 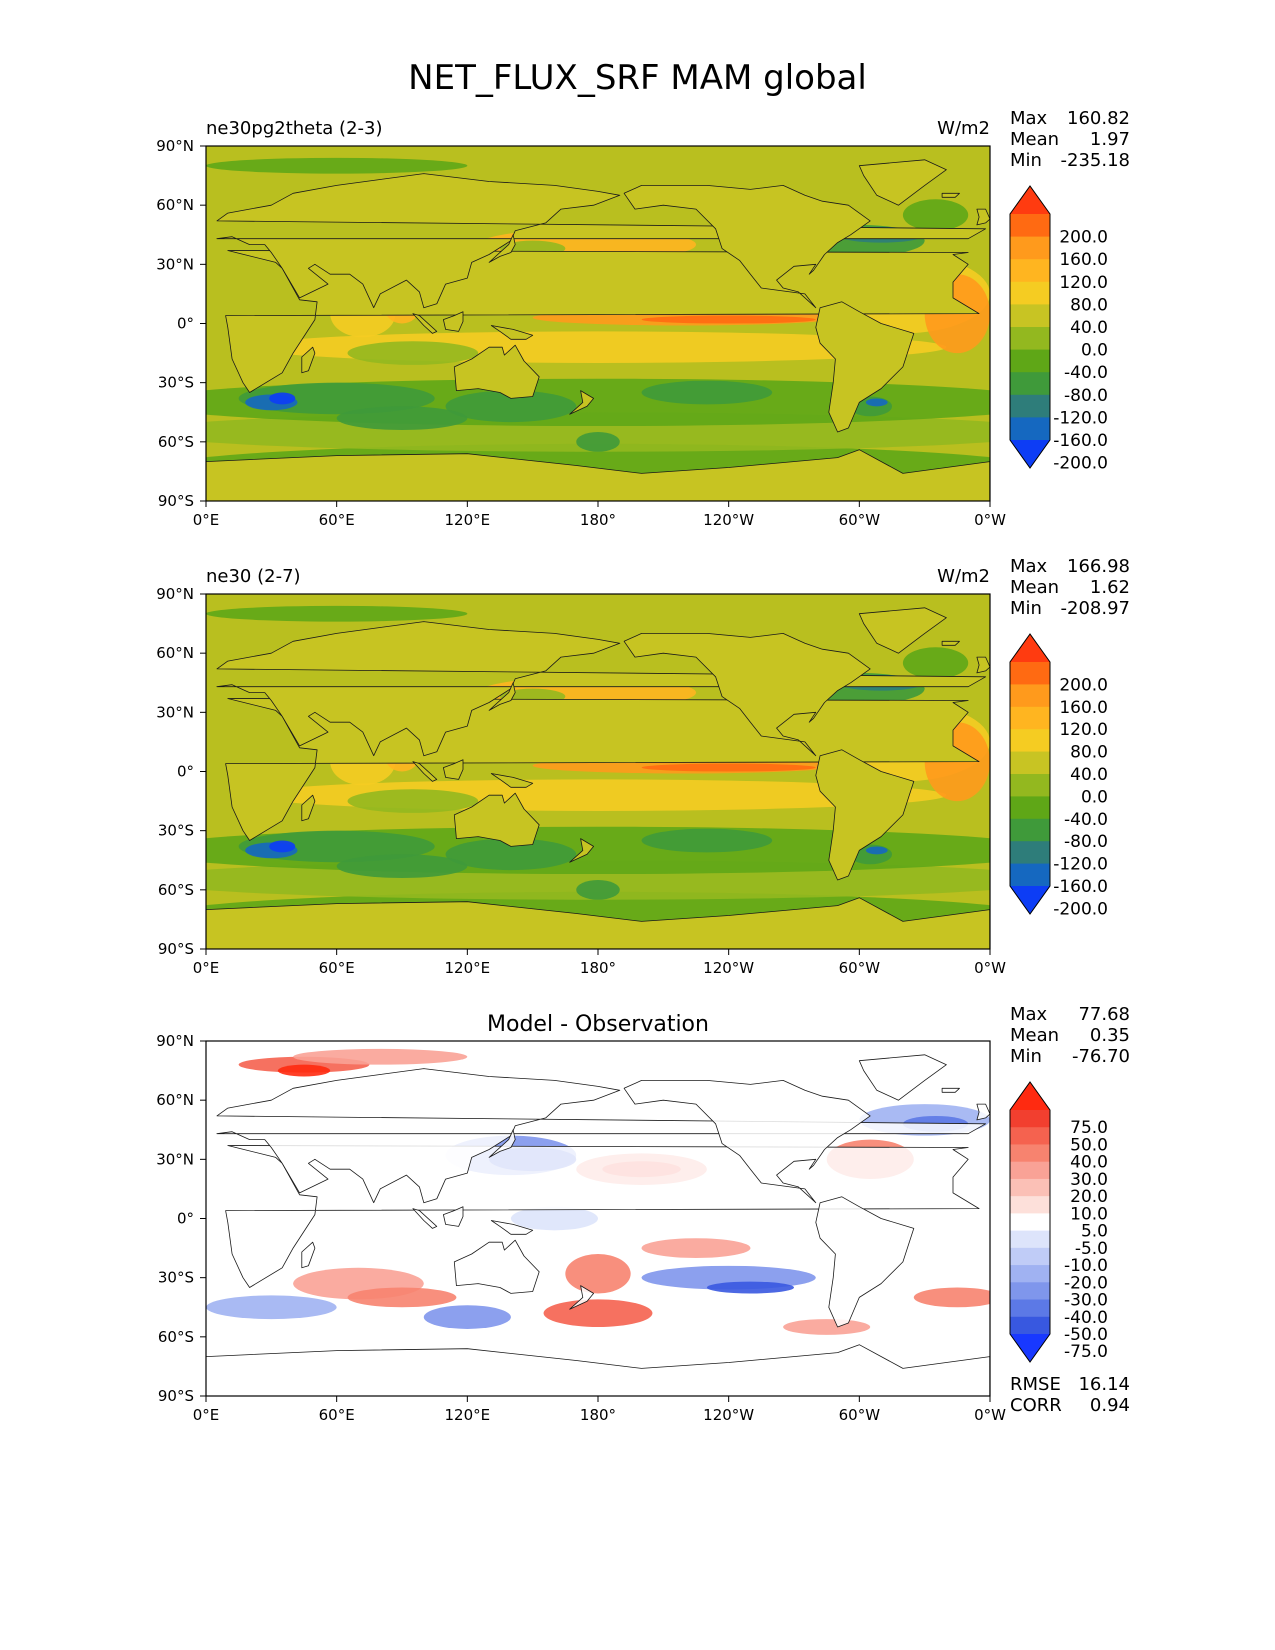 I want to click on panel-units: W/m2, so click(x=963, y=576).